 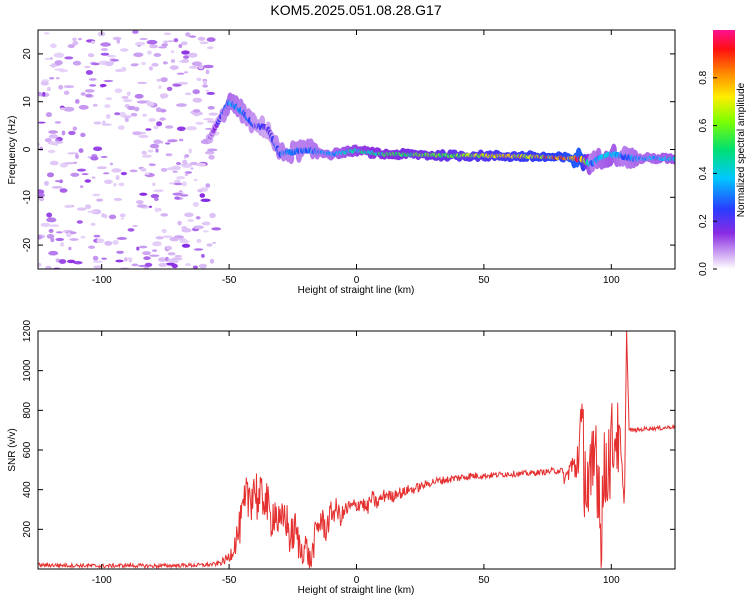 I want to click on snr-y-tick-label: 600, so click(x=27, y=449).